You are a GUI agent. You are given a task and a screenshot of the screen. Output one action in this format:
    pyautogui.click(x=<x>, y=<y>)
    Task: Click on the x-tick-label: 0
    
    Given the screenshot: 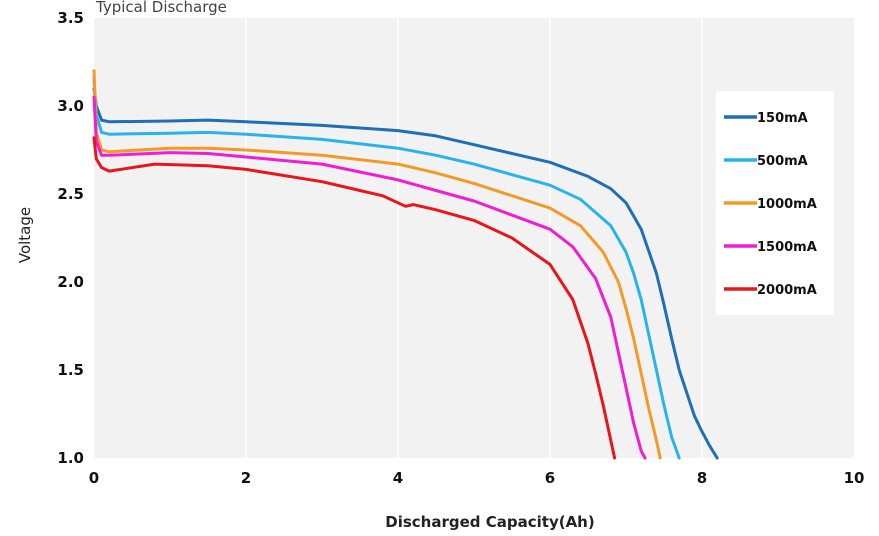 What is the action you would take?
    pyautogui.click(x=94, y=478)
    